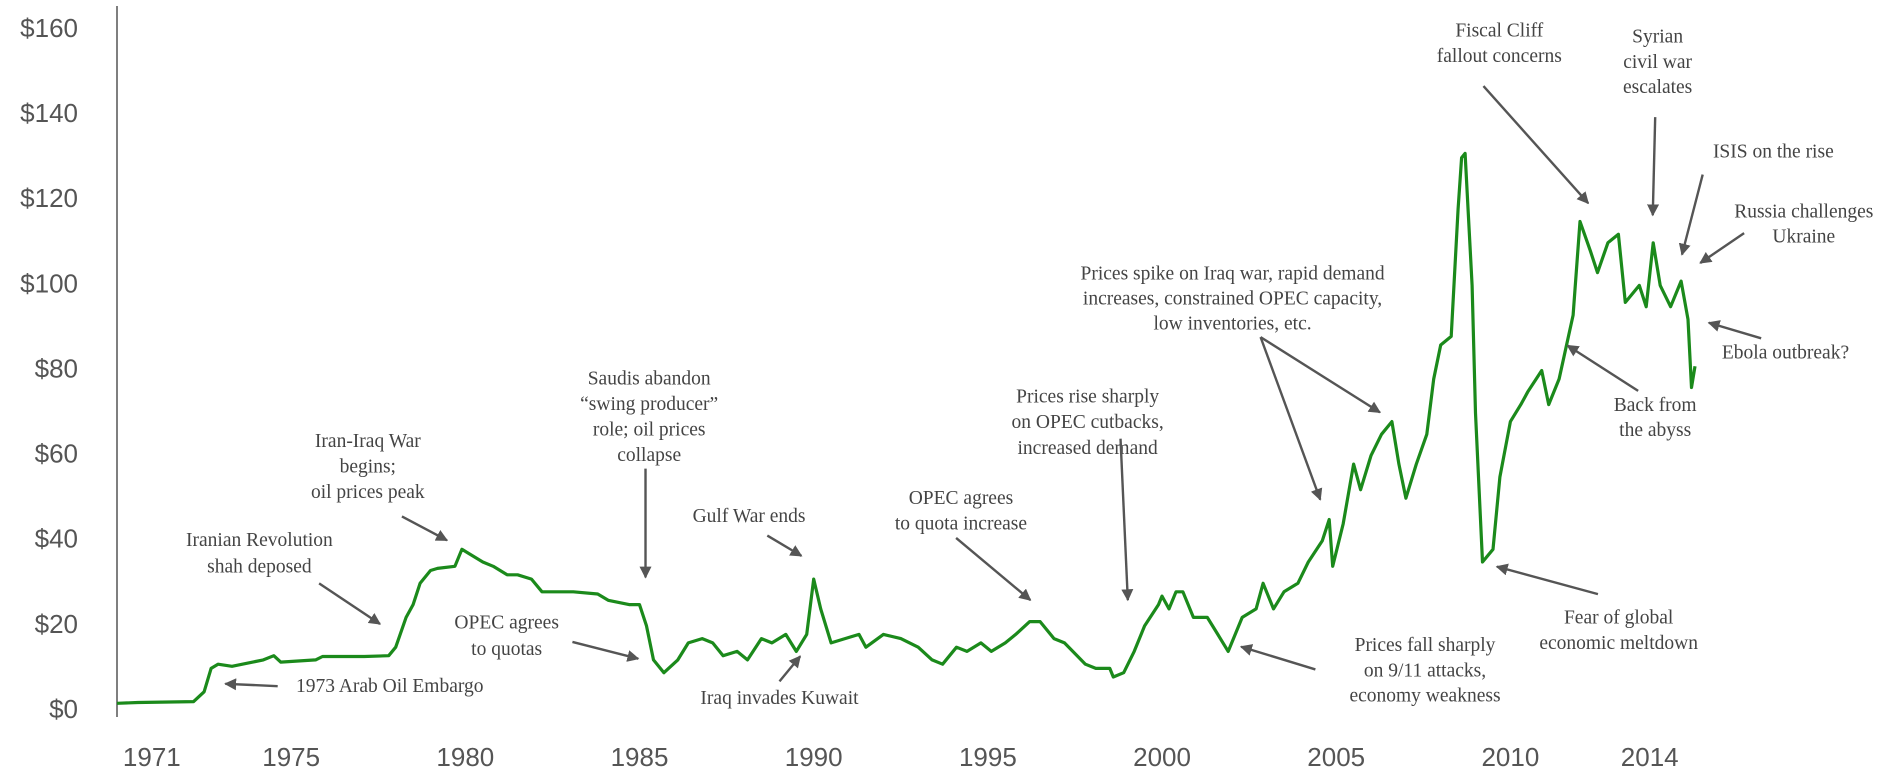  What do you see at coordinates (56, 624) in the screenshot?
I see `y-tick-label: $20` at bounding box center [56, 624].